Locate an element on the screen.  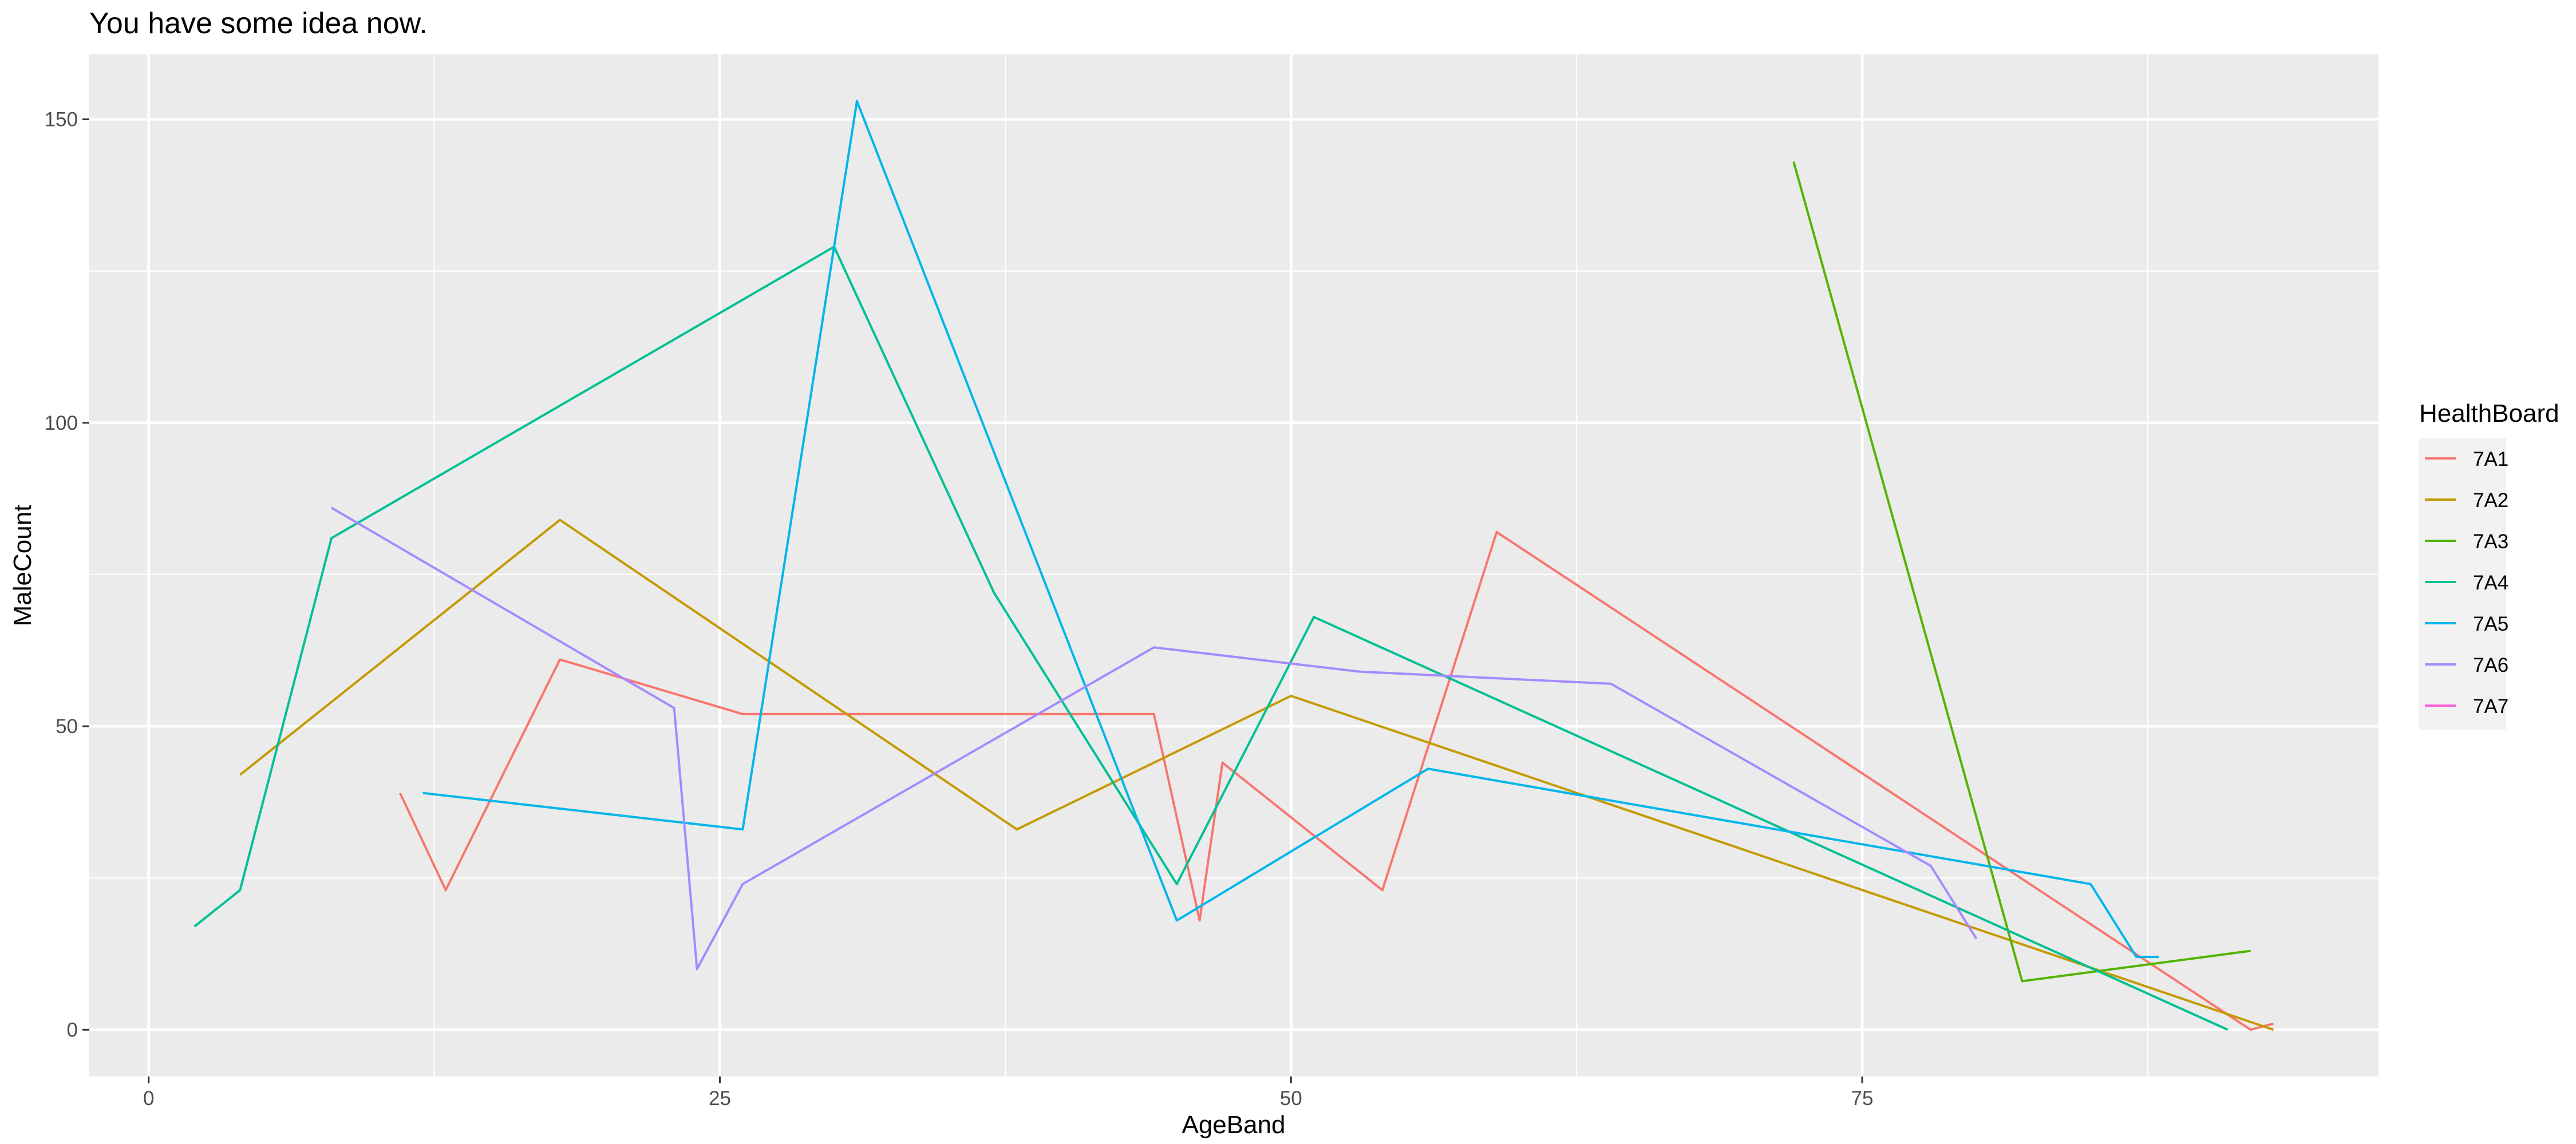
legend: HealthBoard 7A1 7A2 7A3 7A4 7A5 7A6 7A7 is located at coordinates (2489, 564).